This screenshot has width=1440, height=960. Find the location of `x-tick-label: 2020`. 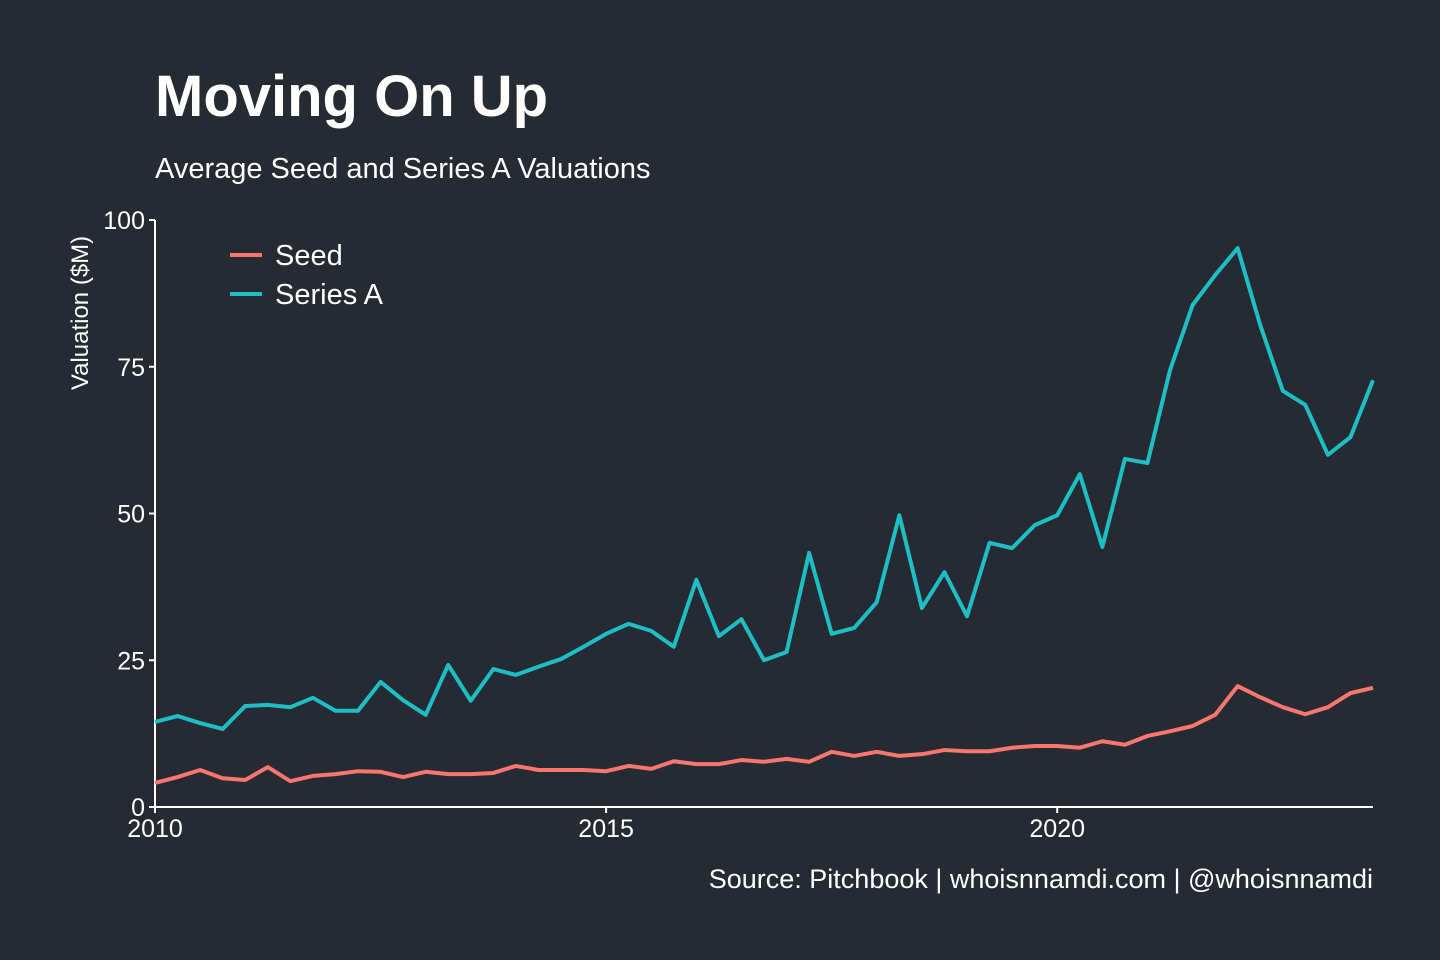

x-tick-label: 2020 is located at coordinates (1057, 829).